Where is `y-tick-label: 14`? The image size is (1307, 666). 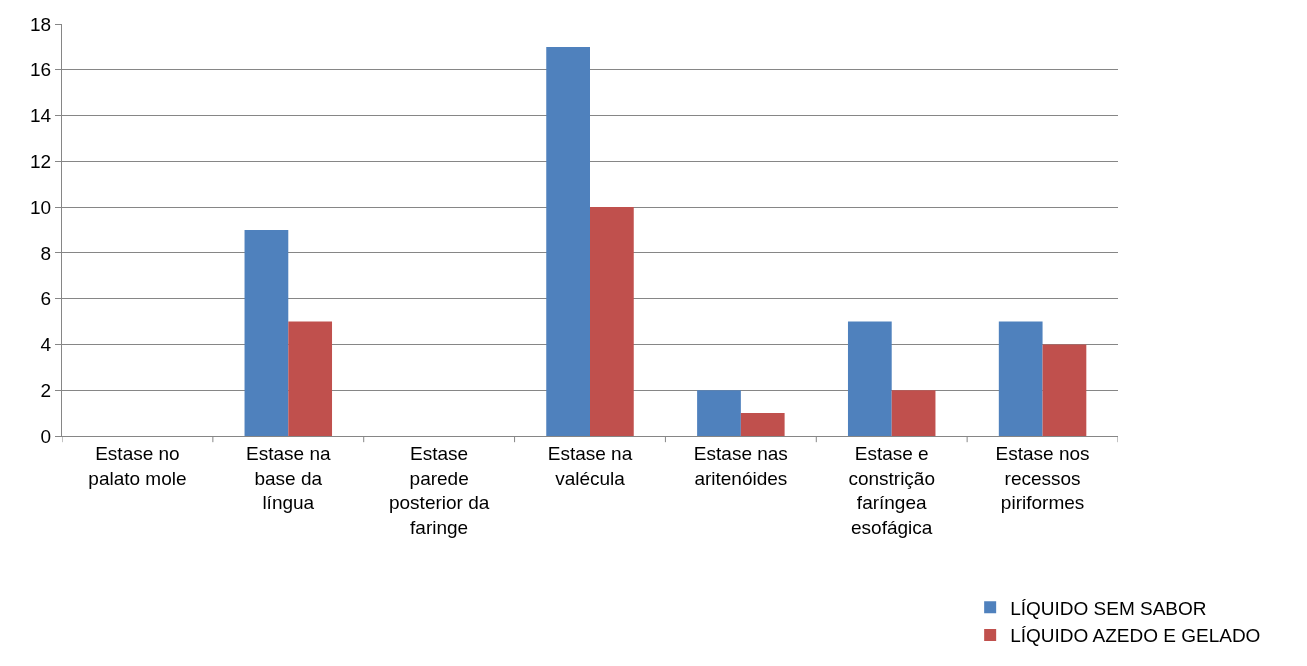 y-tick-label: 14 is located at coordinates (41, 116).